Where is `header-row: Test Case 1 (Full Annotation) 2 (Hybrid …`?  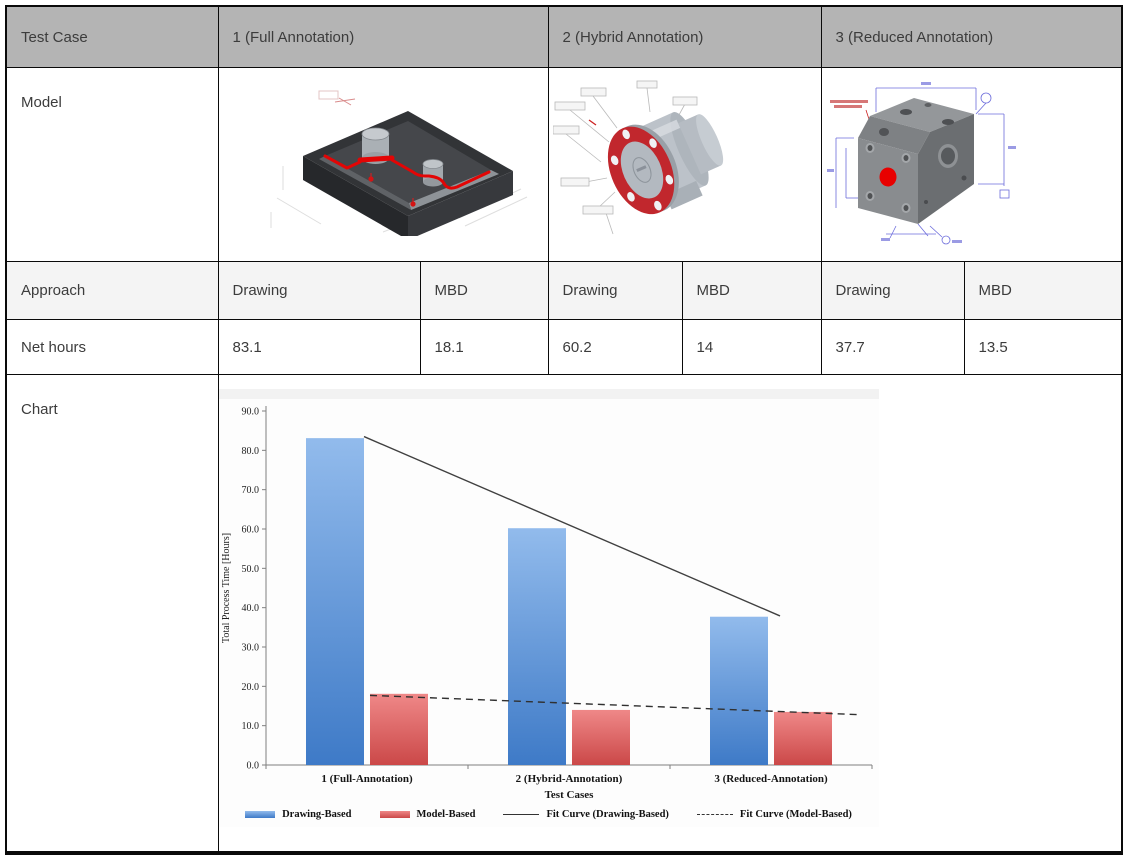
header-row: Test Case 1 (Full Annotation) 2 (Hybrid … is located at coordinates (564, 36).